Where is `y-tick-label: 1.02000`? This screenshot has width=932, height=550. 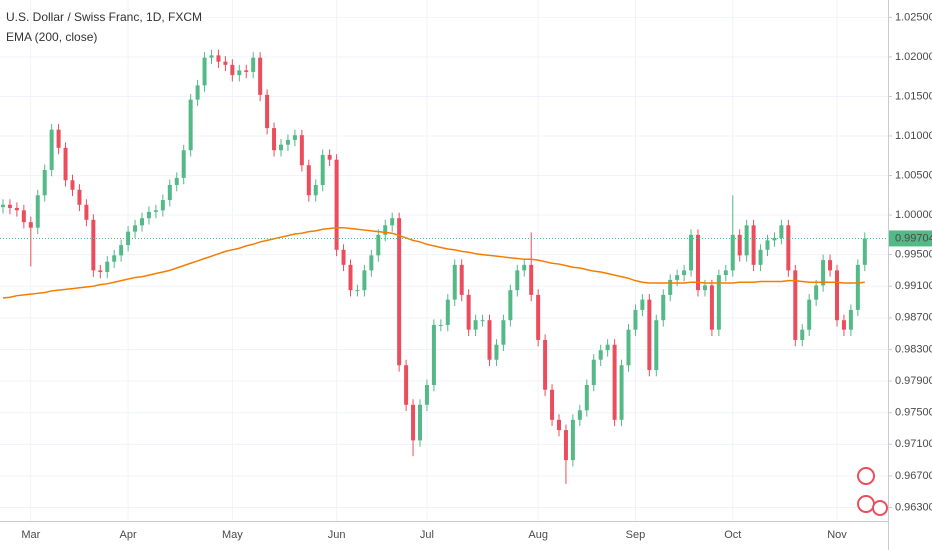
y-tick-label: 1.02000 is located at coordinates (913, 57).